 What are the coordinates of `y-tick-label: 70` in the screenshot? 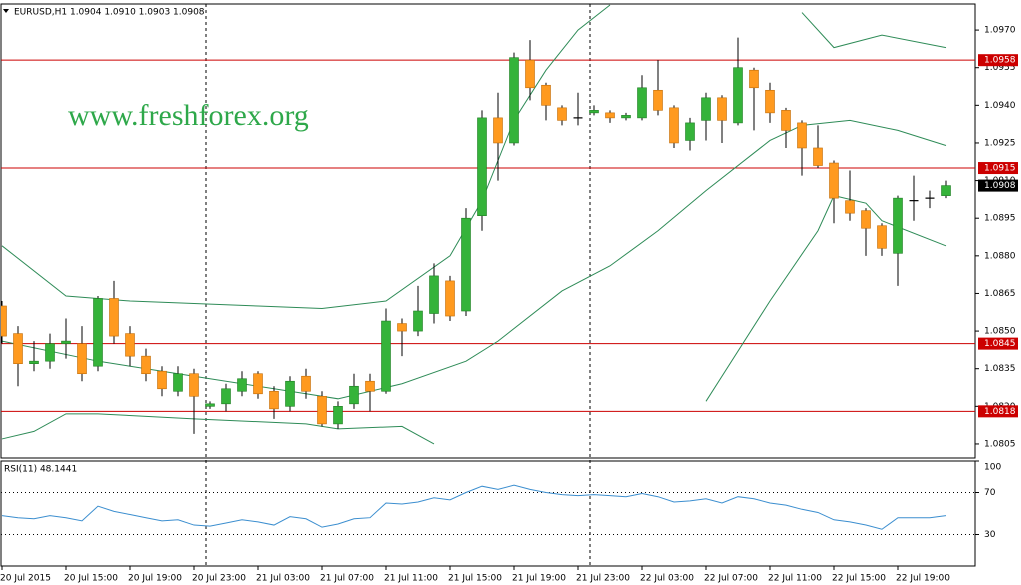 It's located at (990, 493).